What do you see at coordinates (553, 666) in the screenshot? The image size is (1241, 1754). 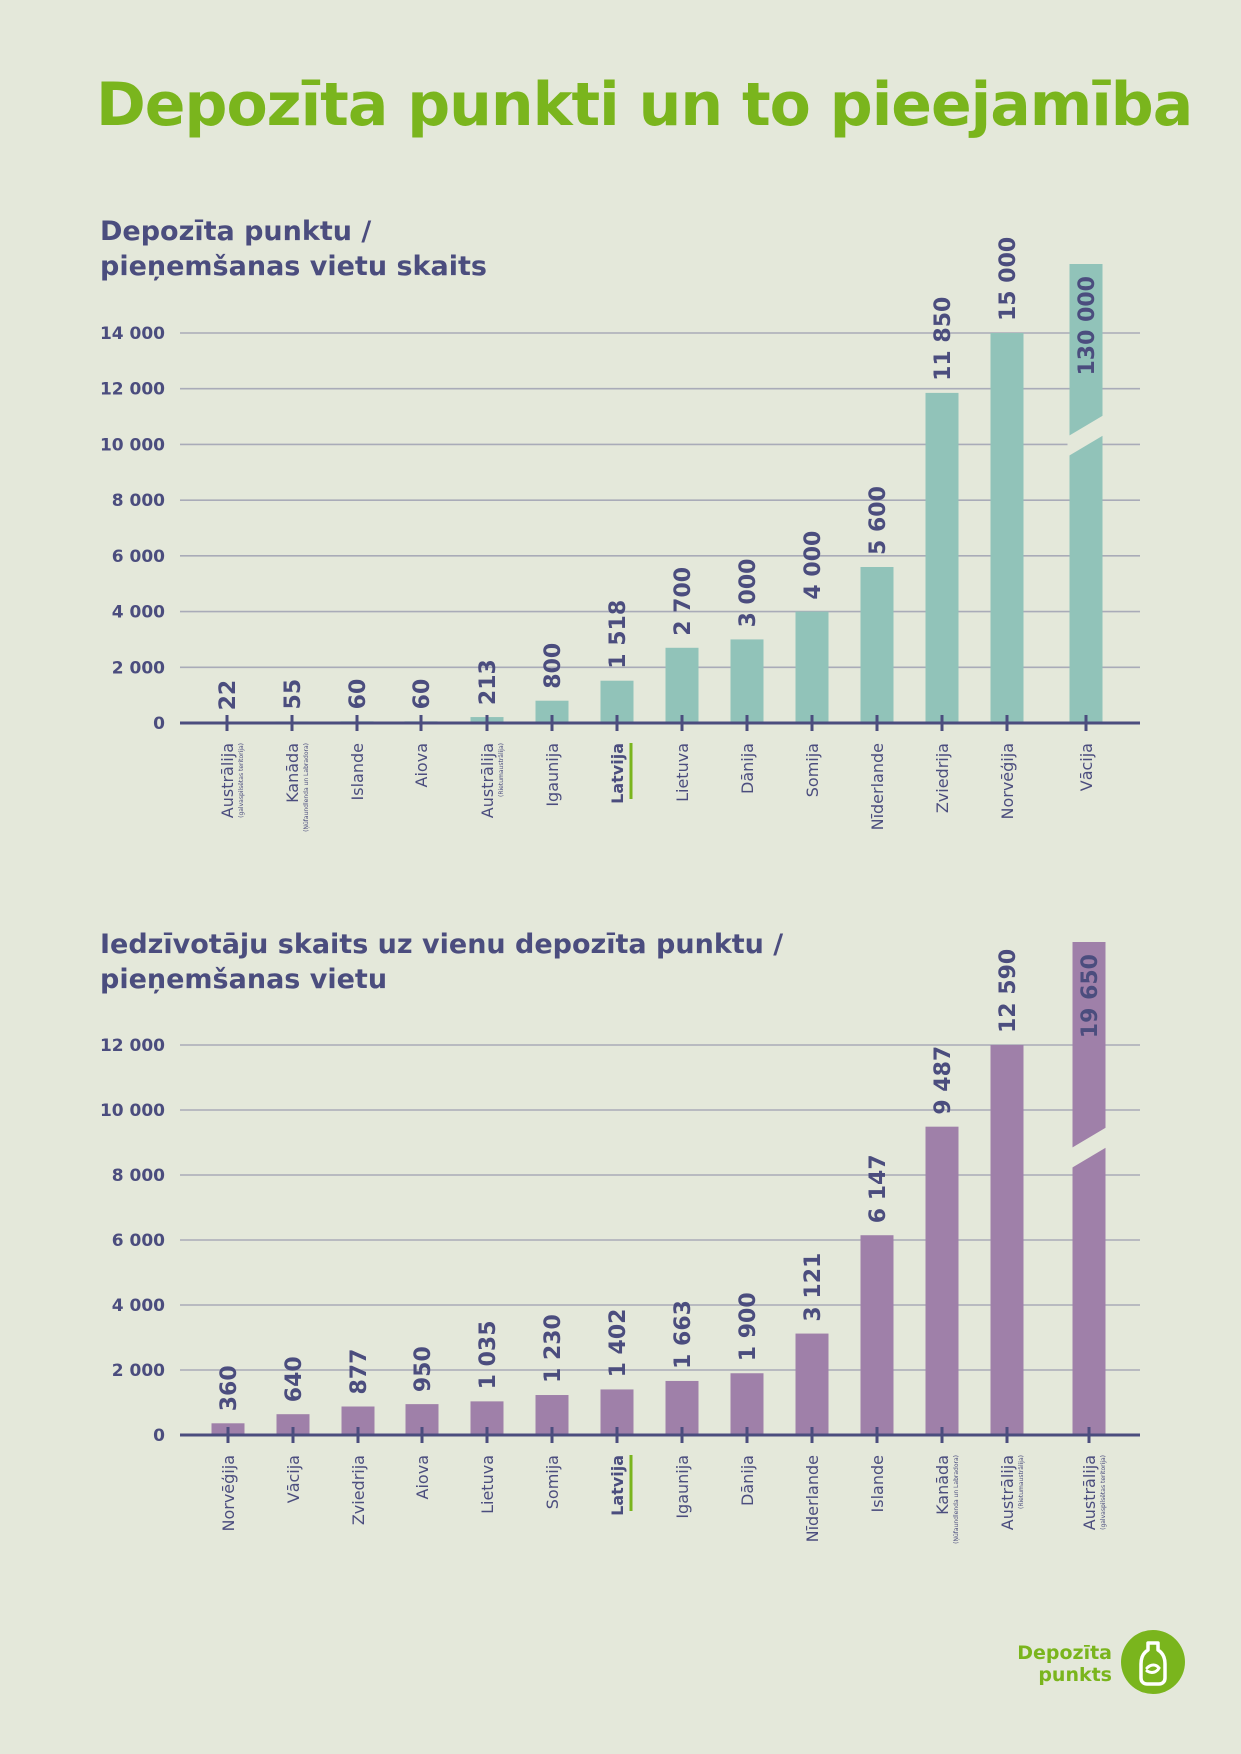 I see `data-label: 800` at bounding box center [553, 666].